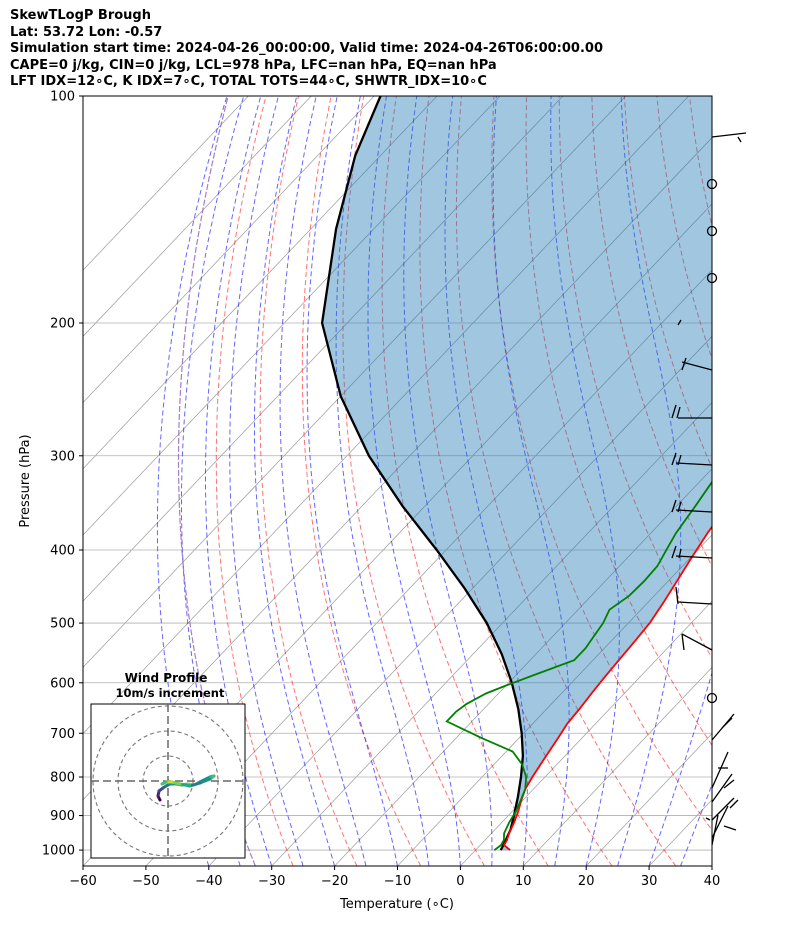 The image size is (794, 937). I want to click on y-tick-label: 100, so click(62, 97).